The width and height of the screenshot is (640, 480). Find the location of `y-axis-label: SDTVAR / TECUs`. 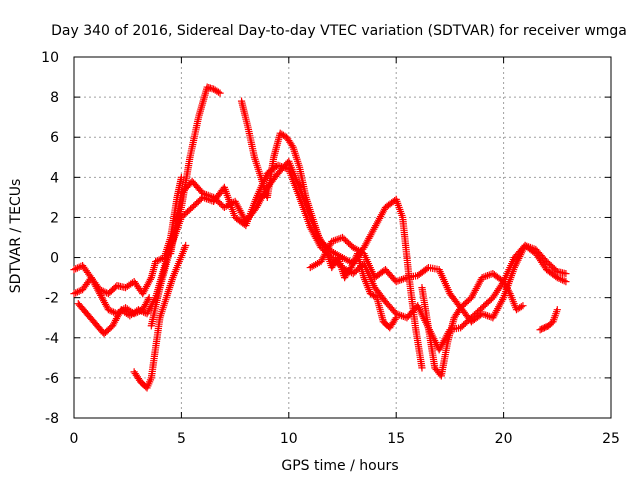

y-axis-label: SDTVAR / TECUs is located at coordinates (16, 236).